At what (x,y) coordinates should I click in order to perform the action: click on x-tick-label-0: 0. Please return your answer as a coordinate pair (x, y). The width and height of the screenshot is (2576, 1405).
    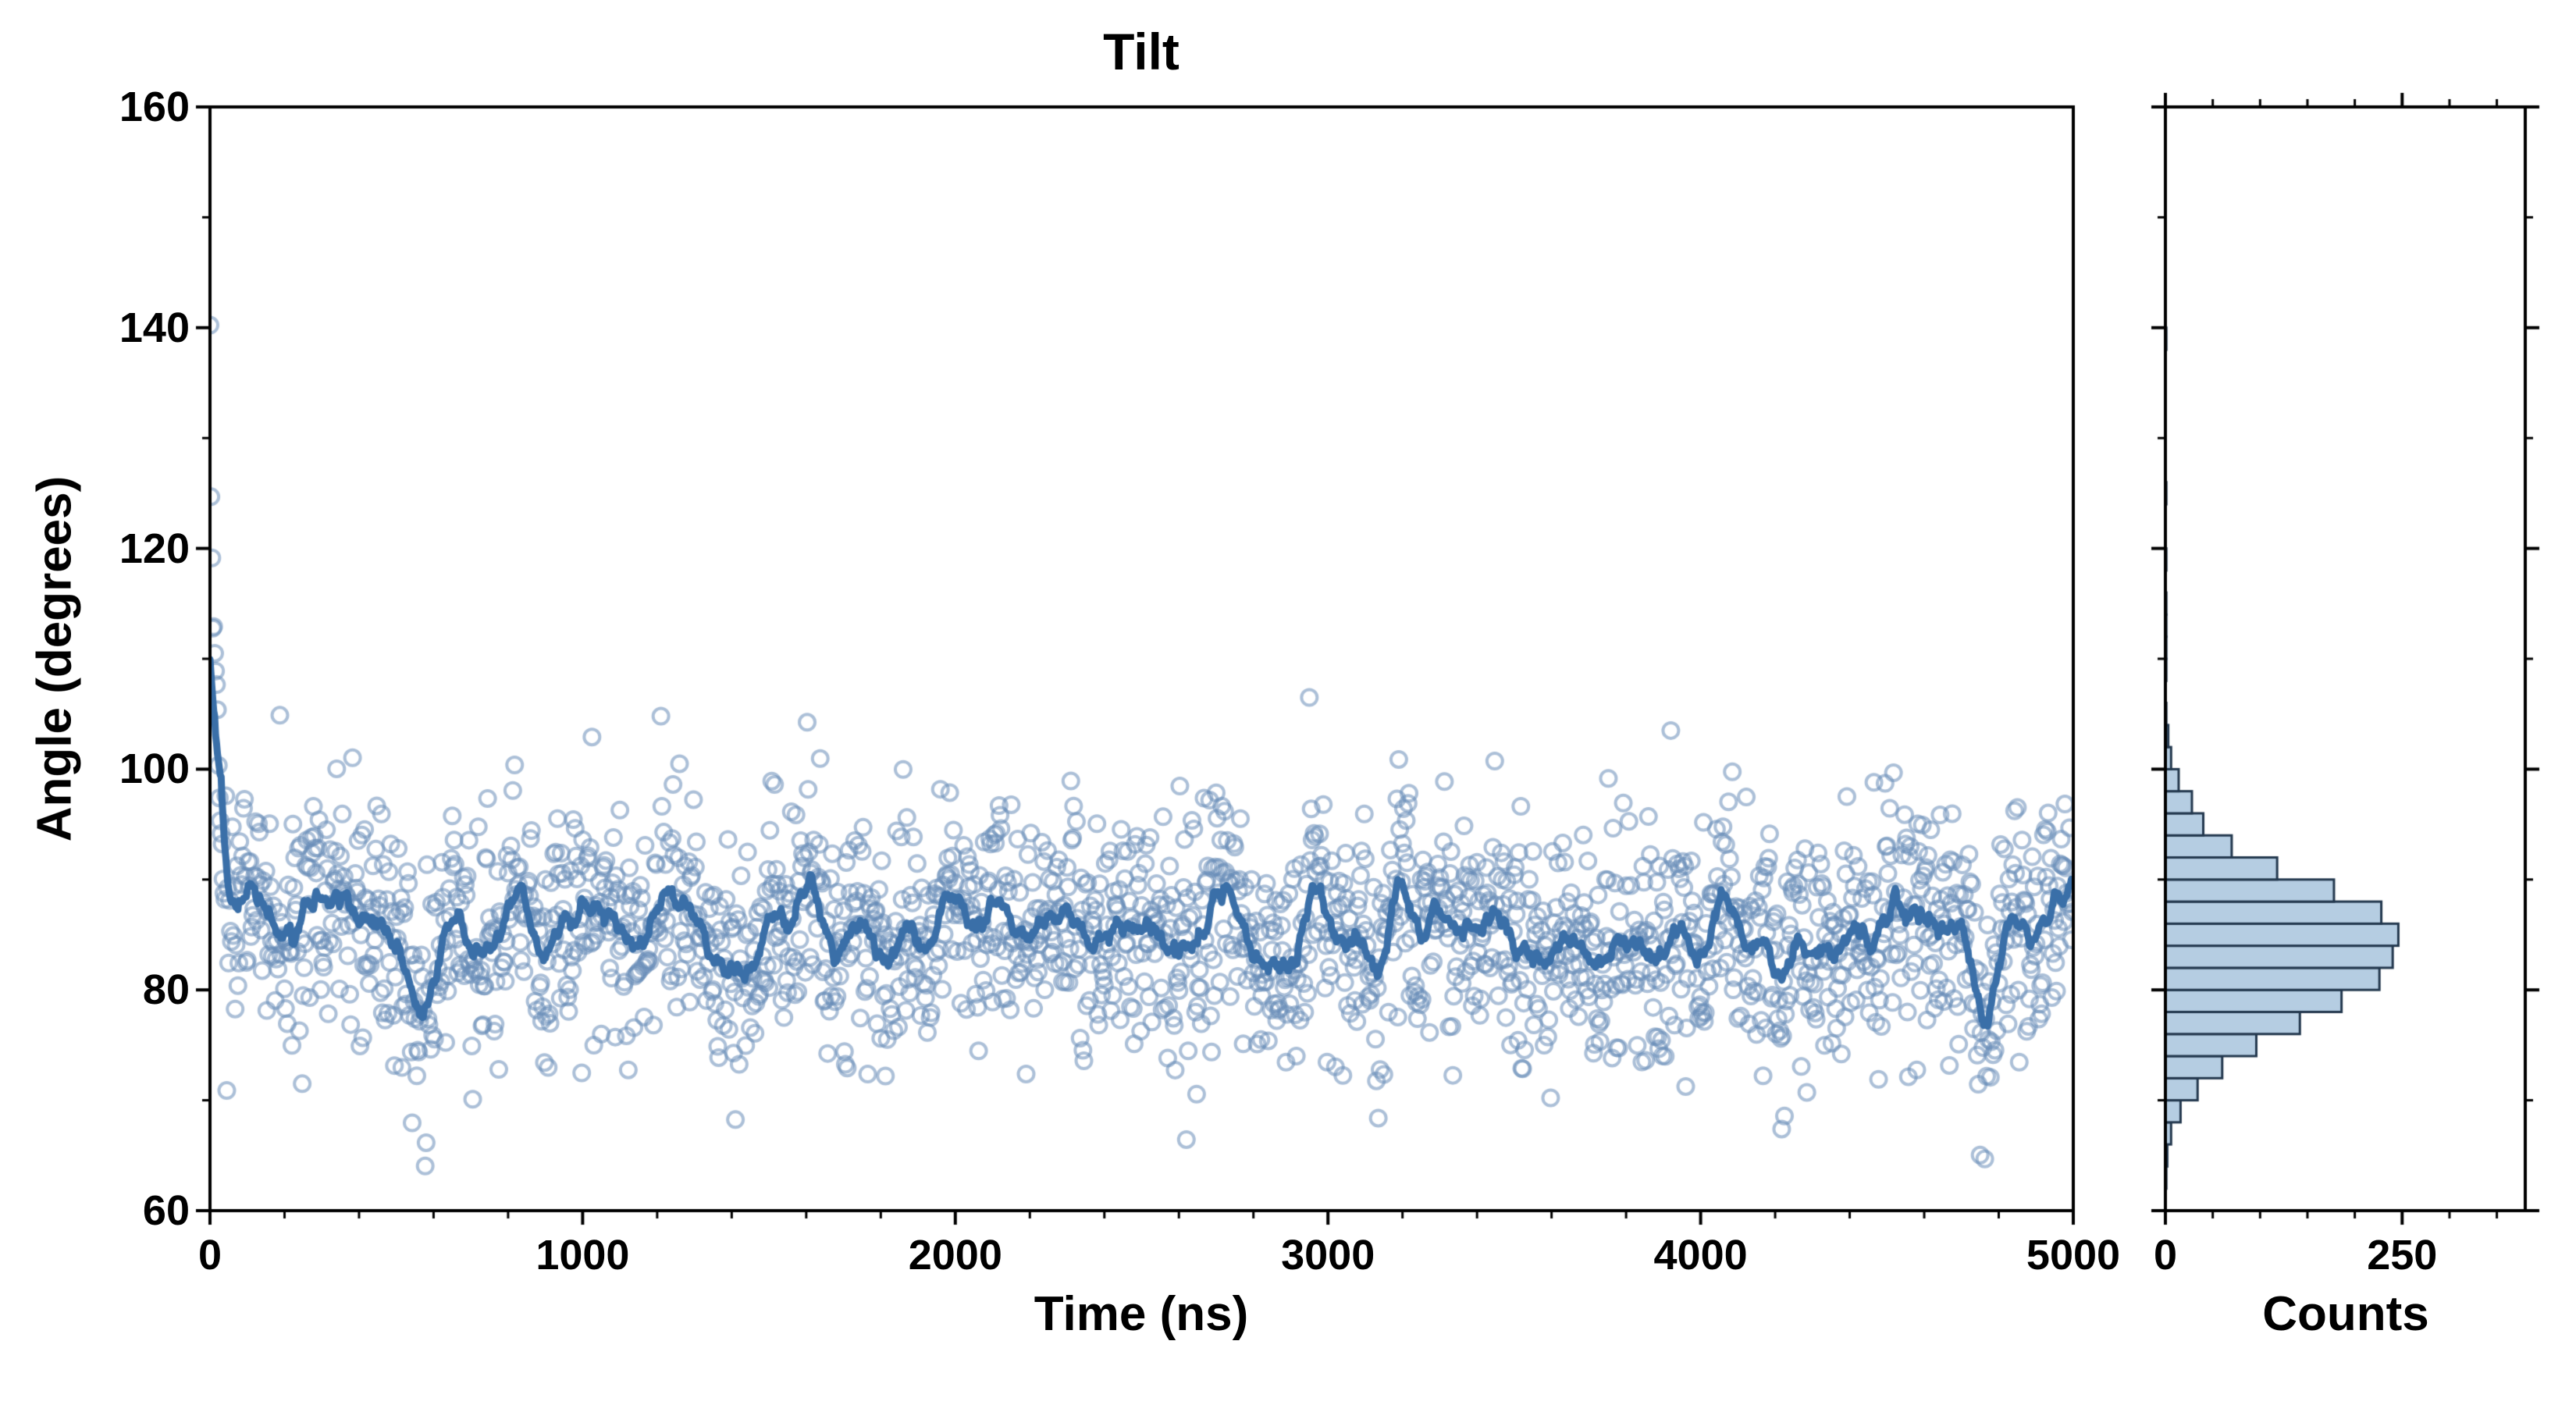
    Looking at the image, I should click on (210, 1255).